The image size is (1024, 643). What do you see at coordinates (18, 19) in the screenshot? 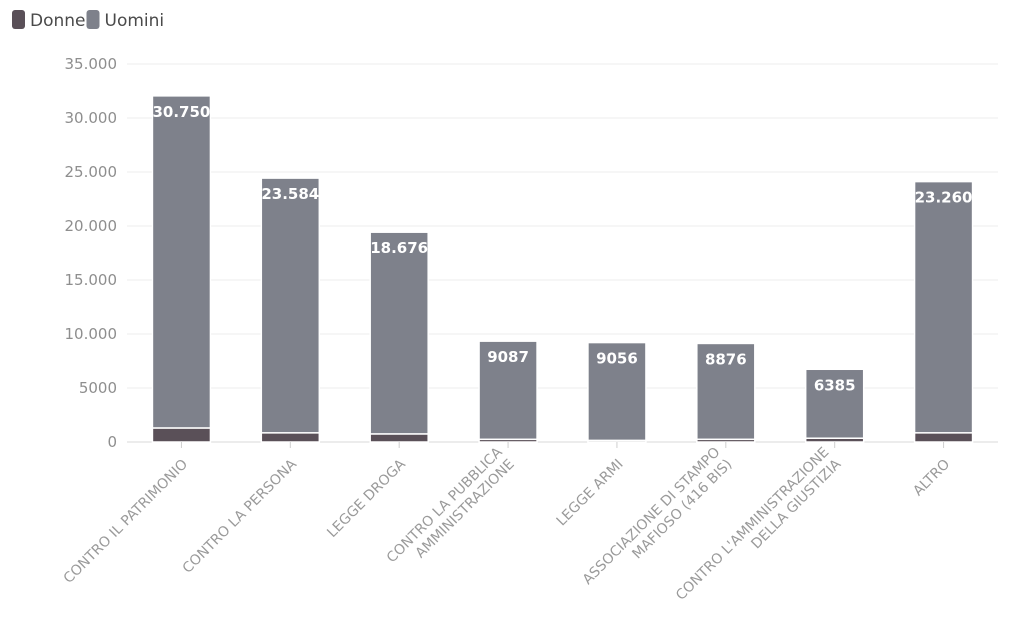
I see `legend-swatch-donne` at bounding box center [18, 19].